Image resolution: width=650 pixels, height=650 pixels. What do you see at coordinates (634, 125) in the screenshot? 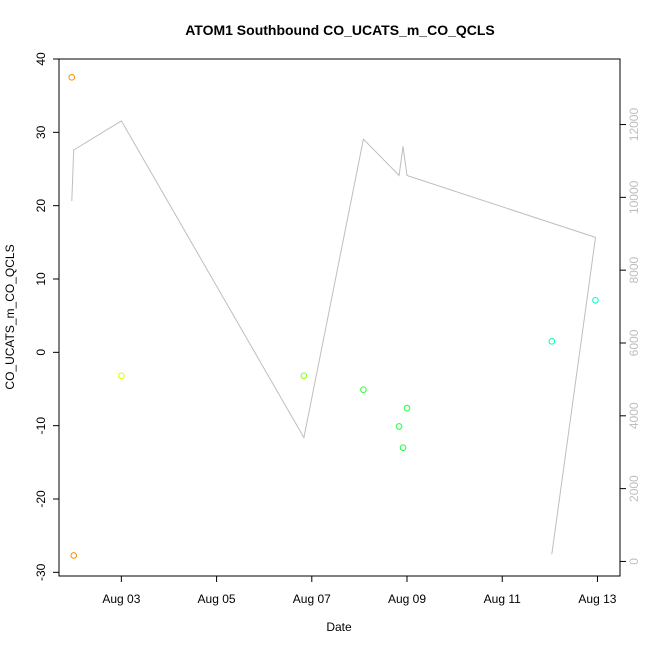
I see `y2-tick-label: 12000` at bounding box center [634, 125].